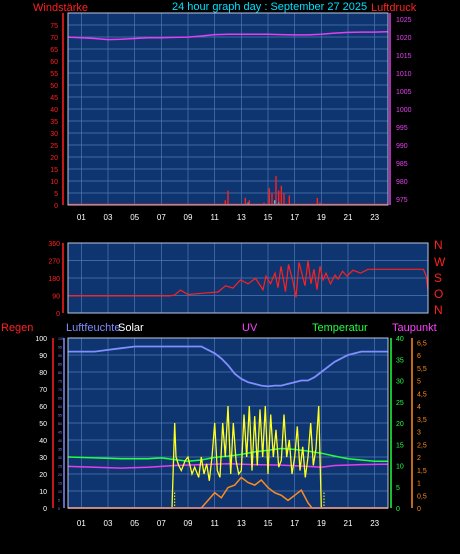  Describe the element at coordinates (60, 433) in the screenshot. I see `luftfeuchte-tick-45: 45` at that location.